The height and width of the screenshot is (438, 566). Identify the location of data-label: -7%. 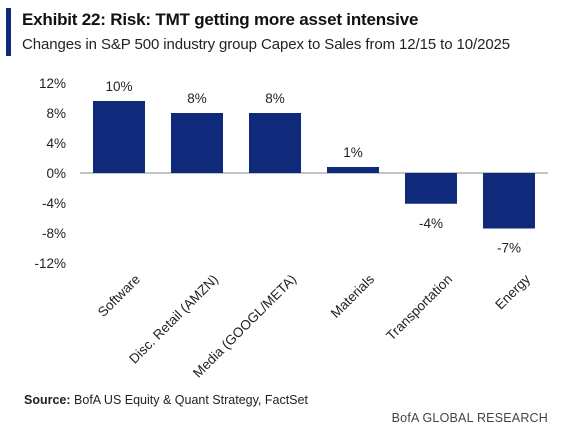
(509, 248).